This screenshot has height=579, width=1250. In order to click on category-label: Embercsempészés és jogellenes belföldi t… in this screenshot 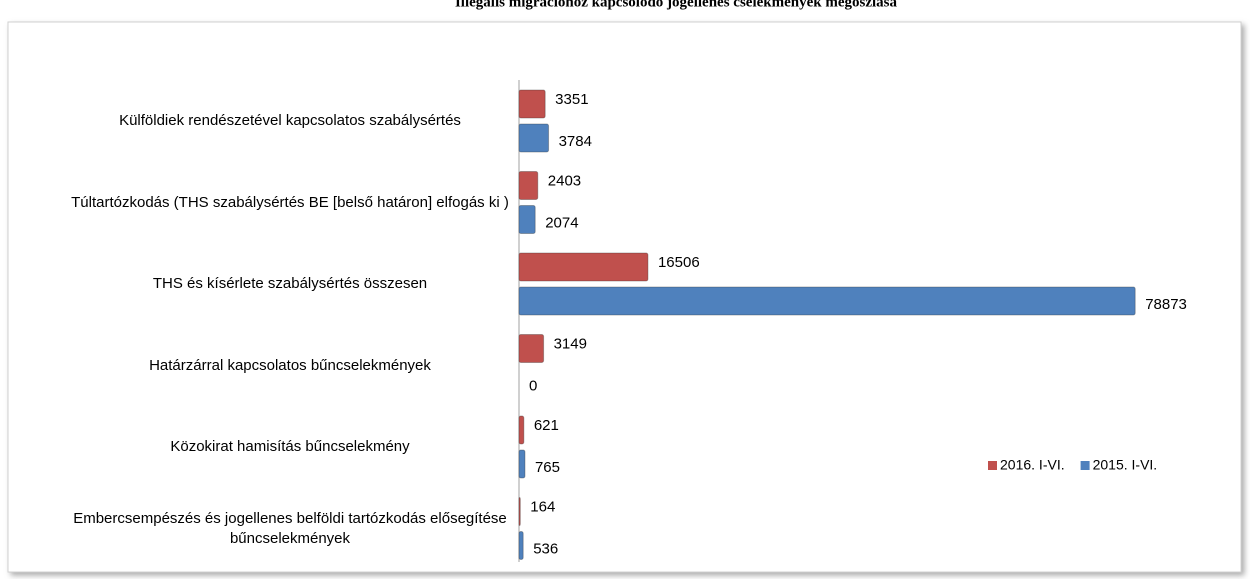, I will do `click(290, 528)`.